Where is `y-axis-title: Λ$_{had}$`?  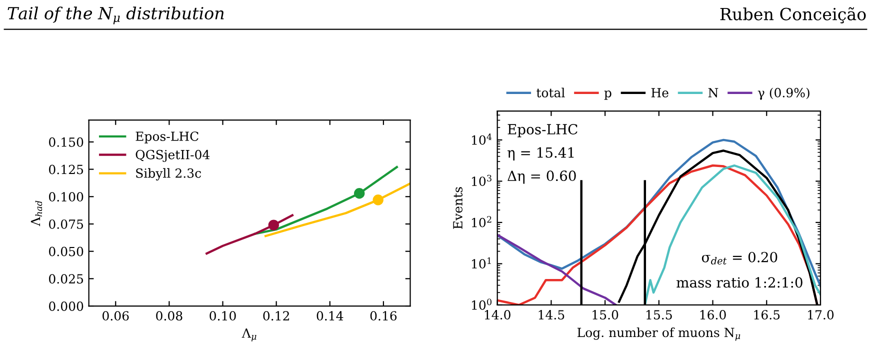
y-axis-title: Λ$_{had}$ is located at coordinates (36, 213).